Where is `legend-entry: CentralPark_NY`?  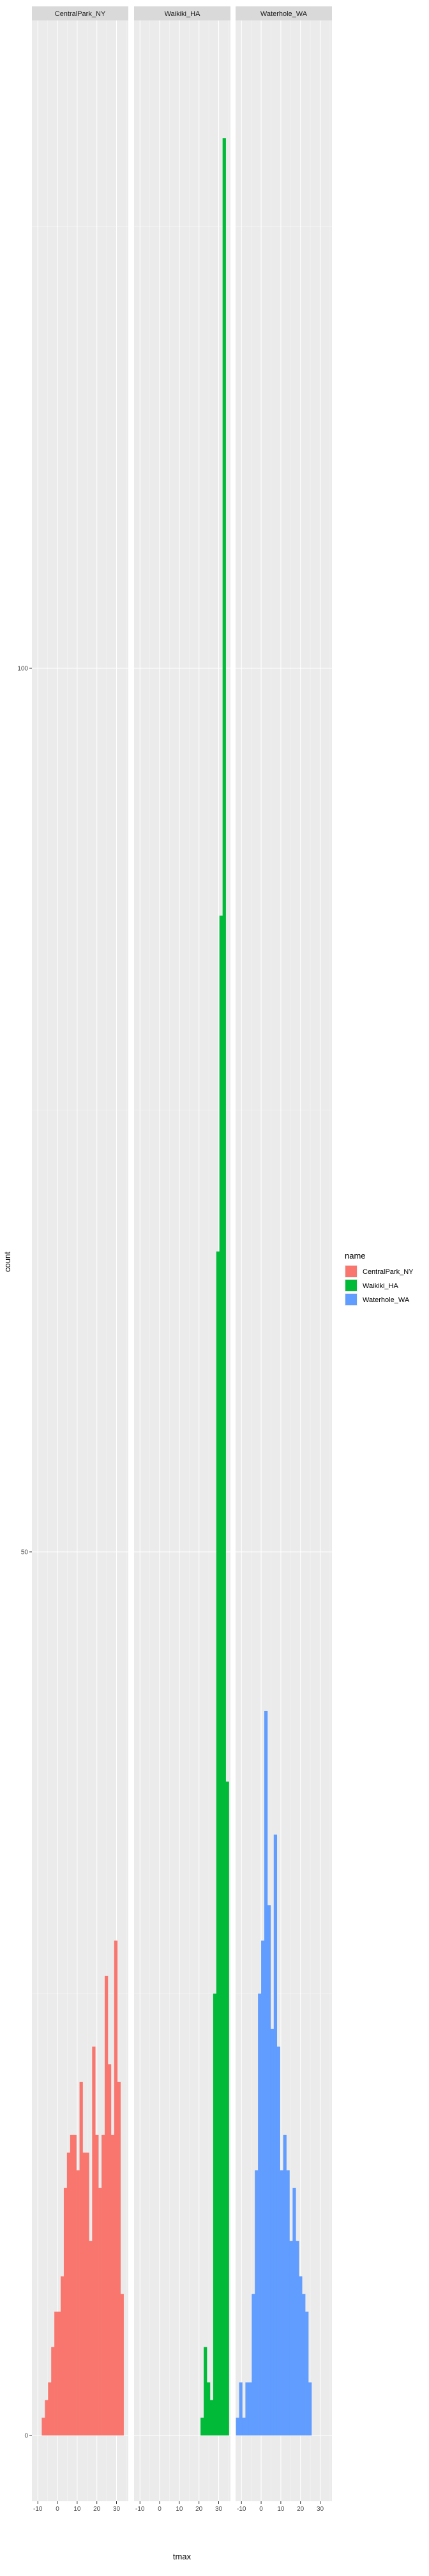 legend-entry: CentralPark_NY is located at coordinates (379, 1271).